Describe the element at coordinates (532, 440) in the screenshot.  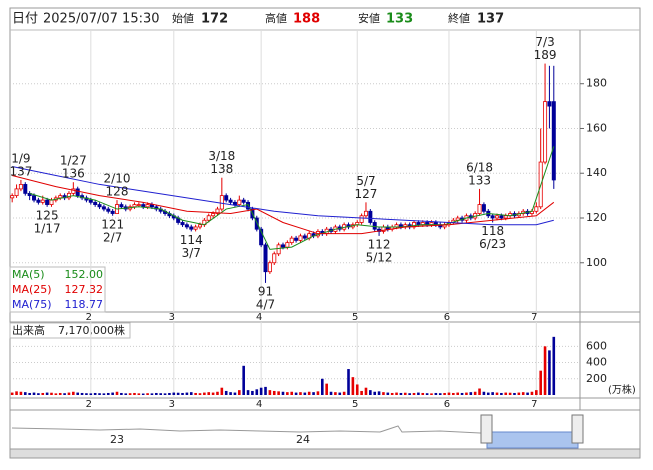
I see `navigator-range` at that location.